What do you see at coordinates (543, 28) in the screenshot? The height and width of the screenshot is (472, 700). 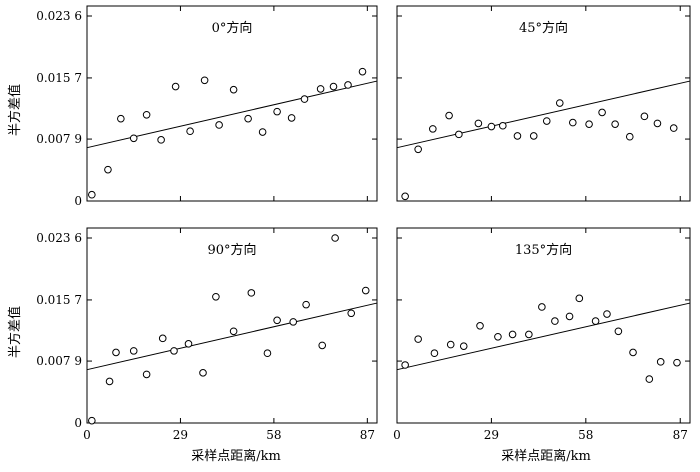 I see `panel-title: 45°方向` at bounding box center [543, 28].